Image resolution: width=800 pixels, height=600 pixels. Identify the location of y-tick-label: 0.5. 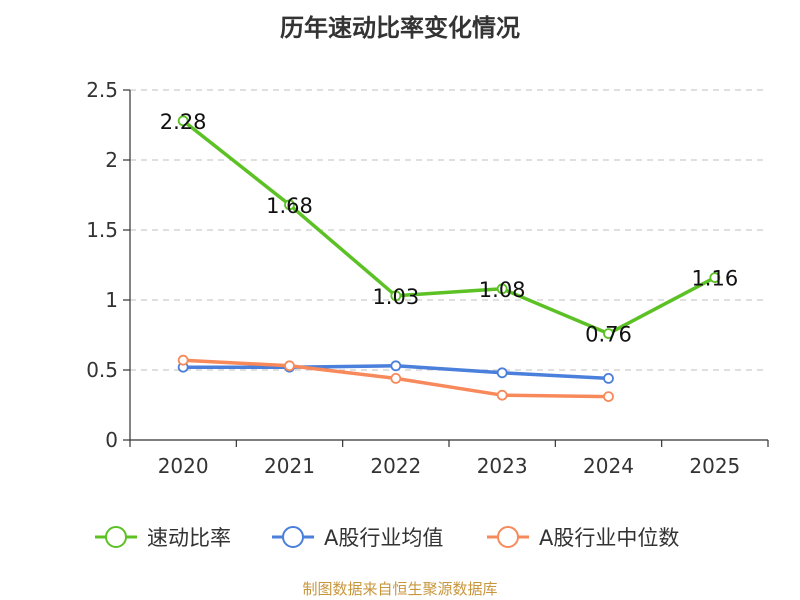
(102, 370).